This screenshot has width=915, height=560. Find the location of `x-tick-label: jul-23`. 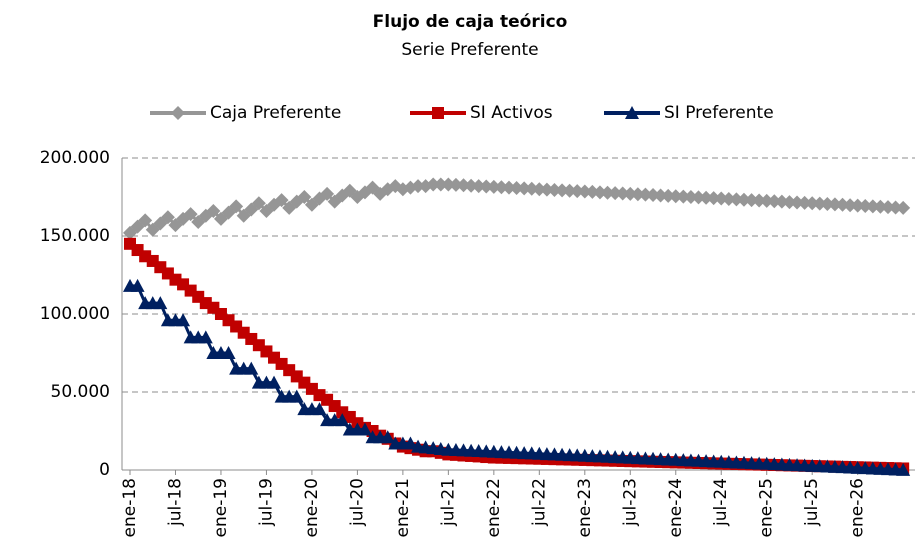

x-tick-label: jul-23 is located at coordinates (630, 502).